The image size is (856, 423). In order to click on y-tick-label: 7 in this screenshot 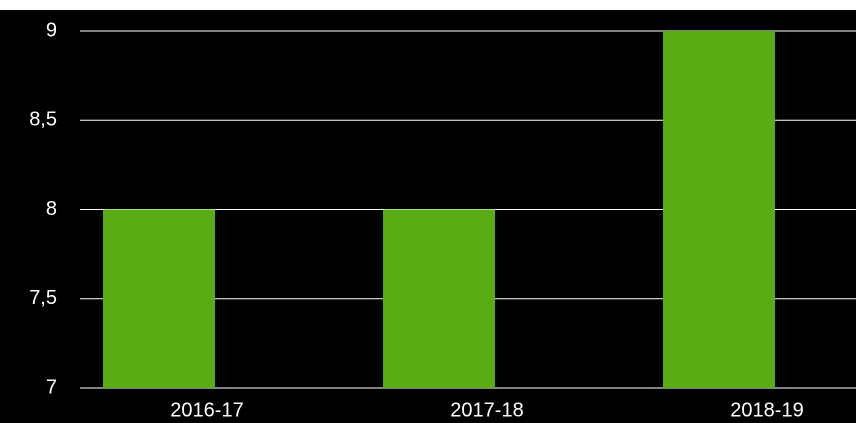, I will do `click(51, 387)`.